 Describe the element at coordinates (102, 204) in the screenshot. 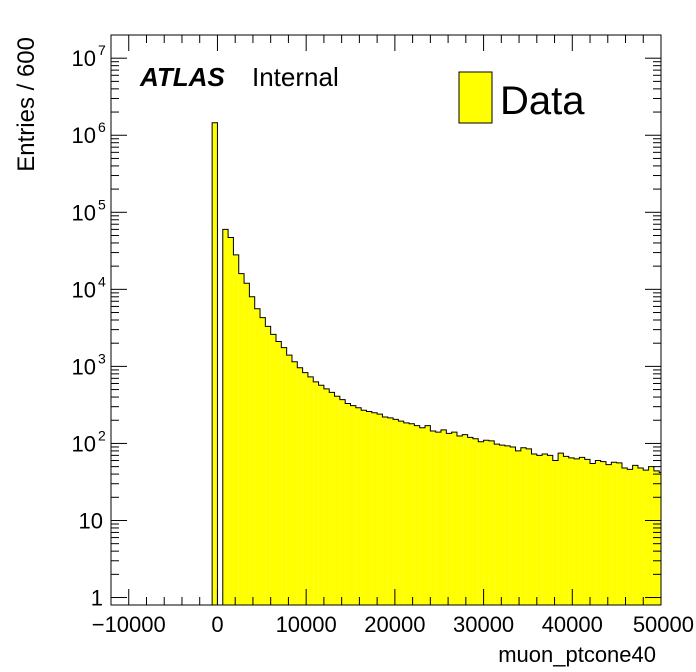

I see `y-tick-exponent: 5` at that location.